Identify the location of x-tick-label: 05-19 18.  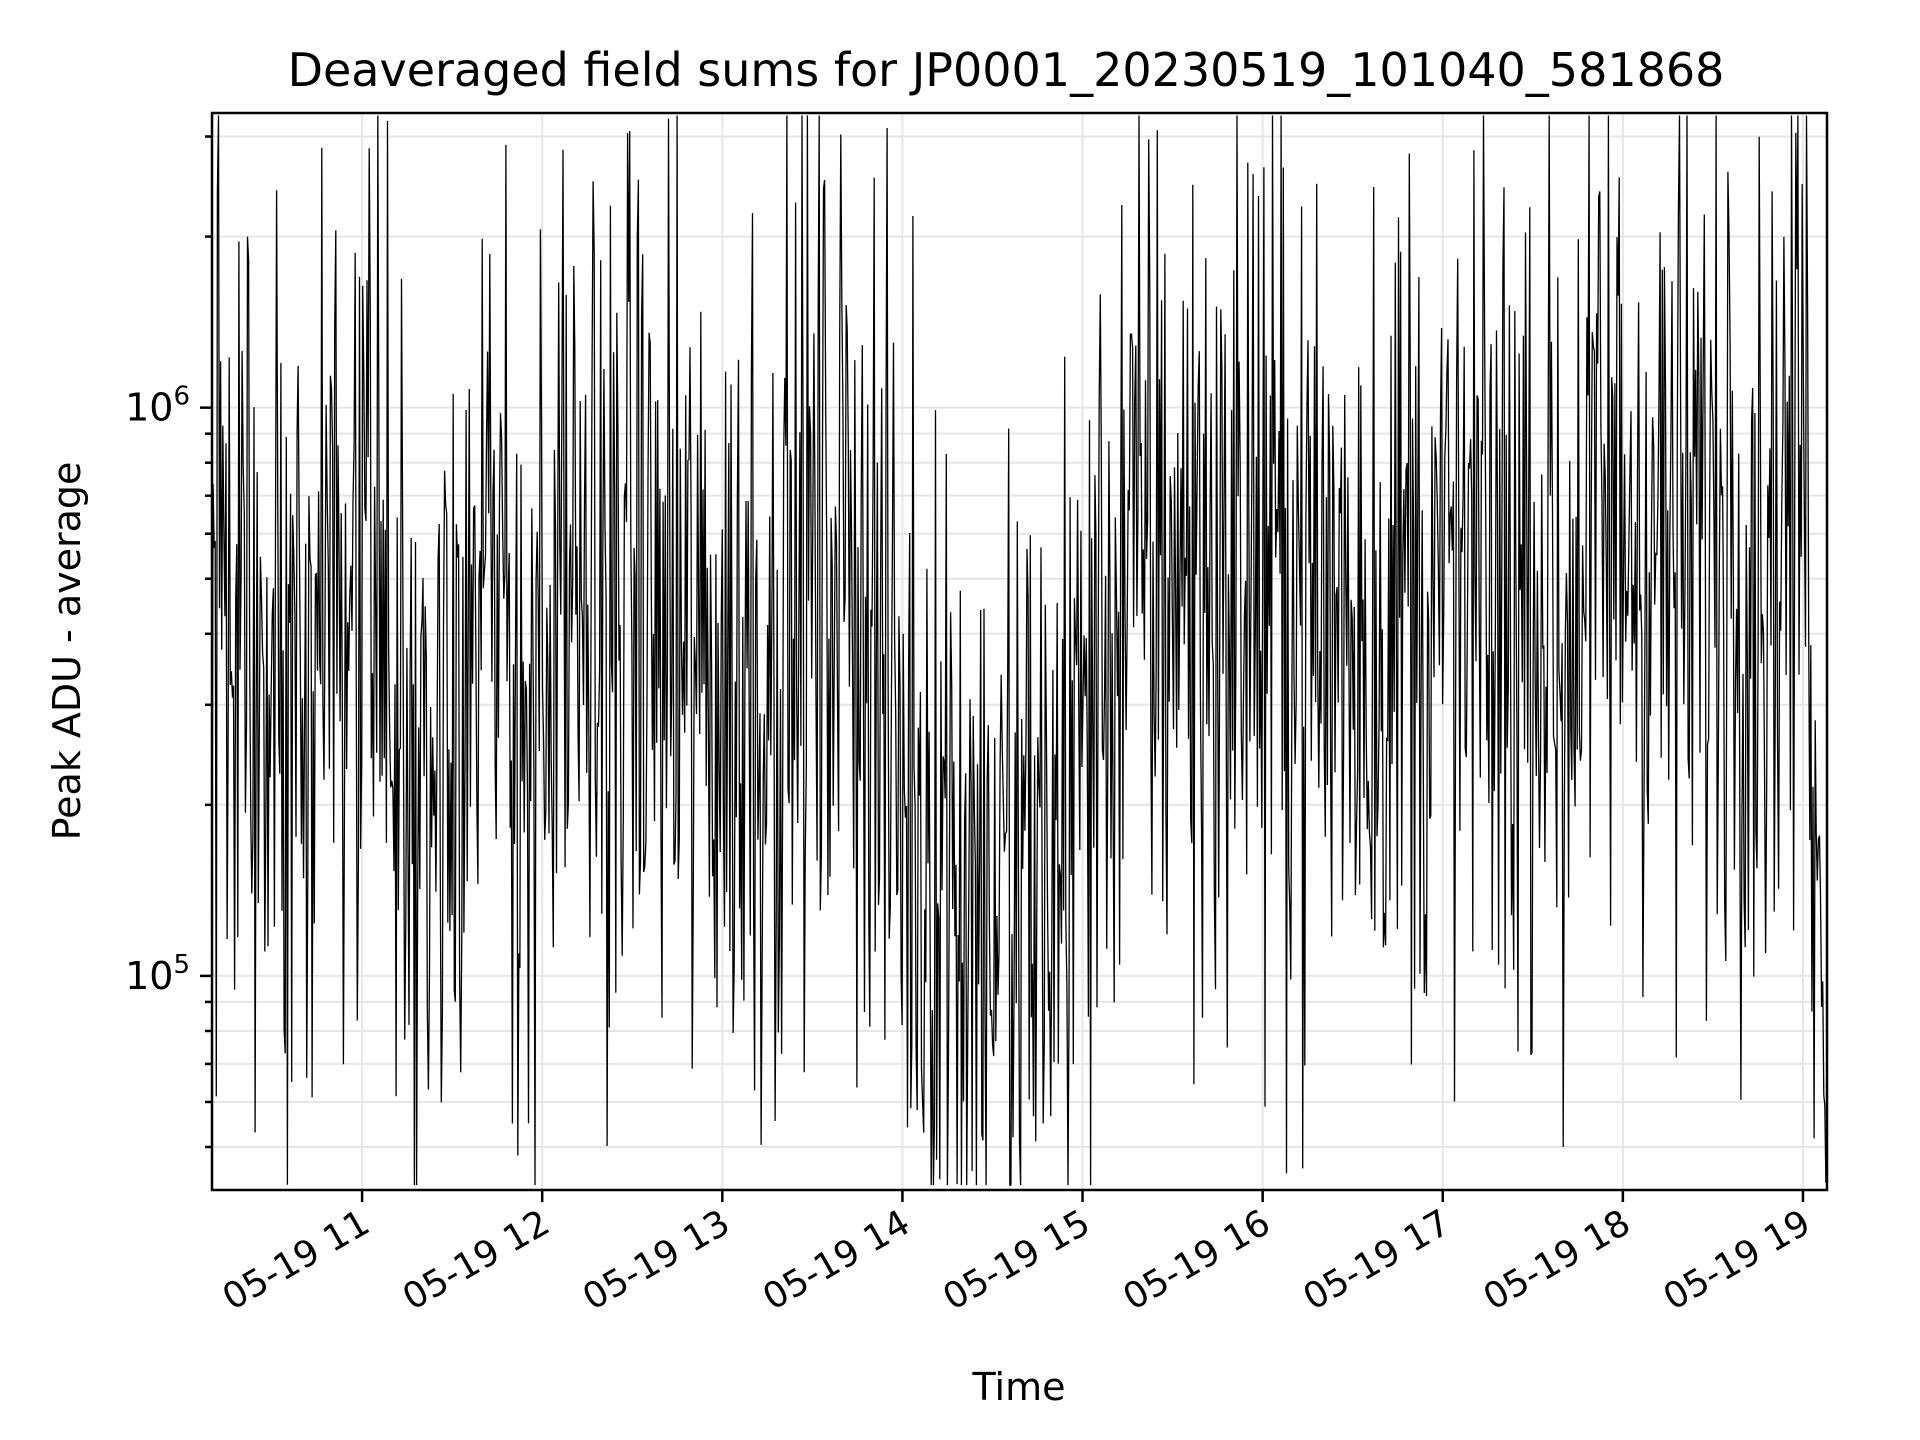
(1557, 1260).